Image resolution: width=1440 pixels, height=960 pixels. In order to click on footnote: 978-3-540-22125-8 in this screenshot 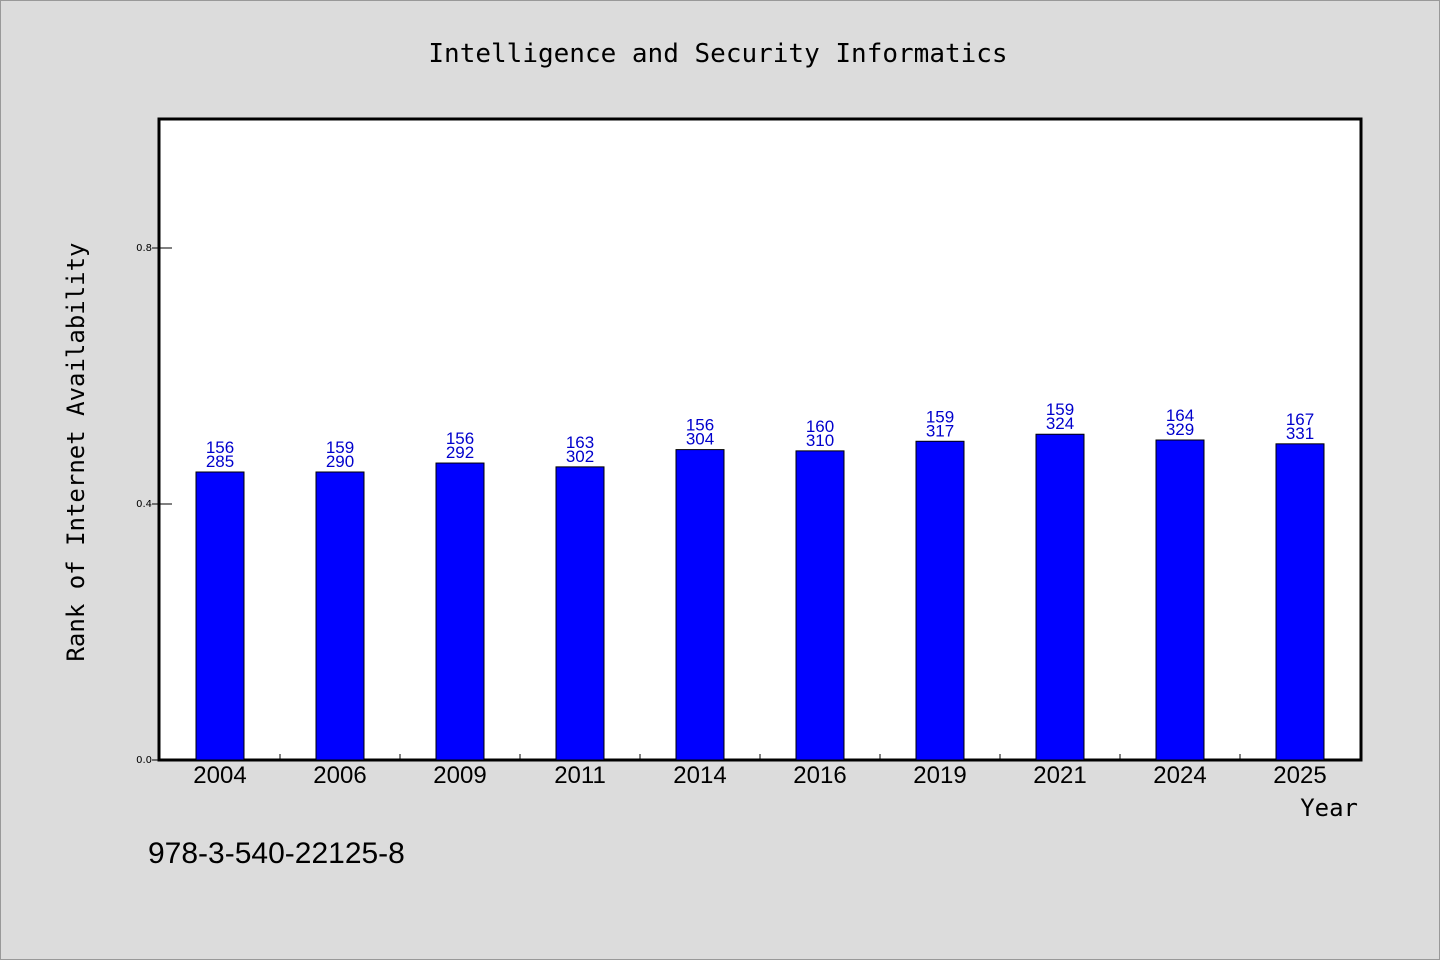, I will do `click(276, 853)`.